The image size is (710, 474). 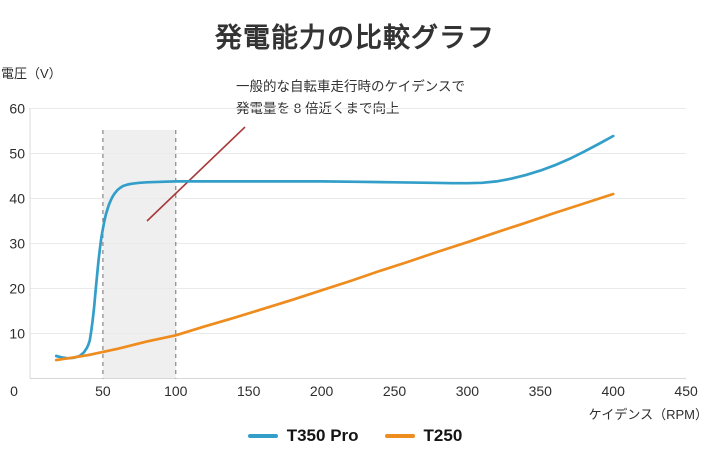 I want to click on x-axis-label: ケイデンス（RPM）, so click(x=648, y=414).